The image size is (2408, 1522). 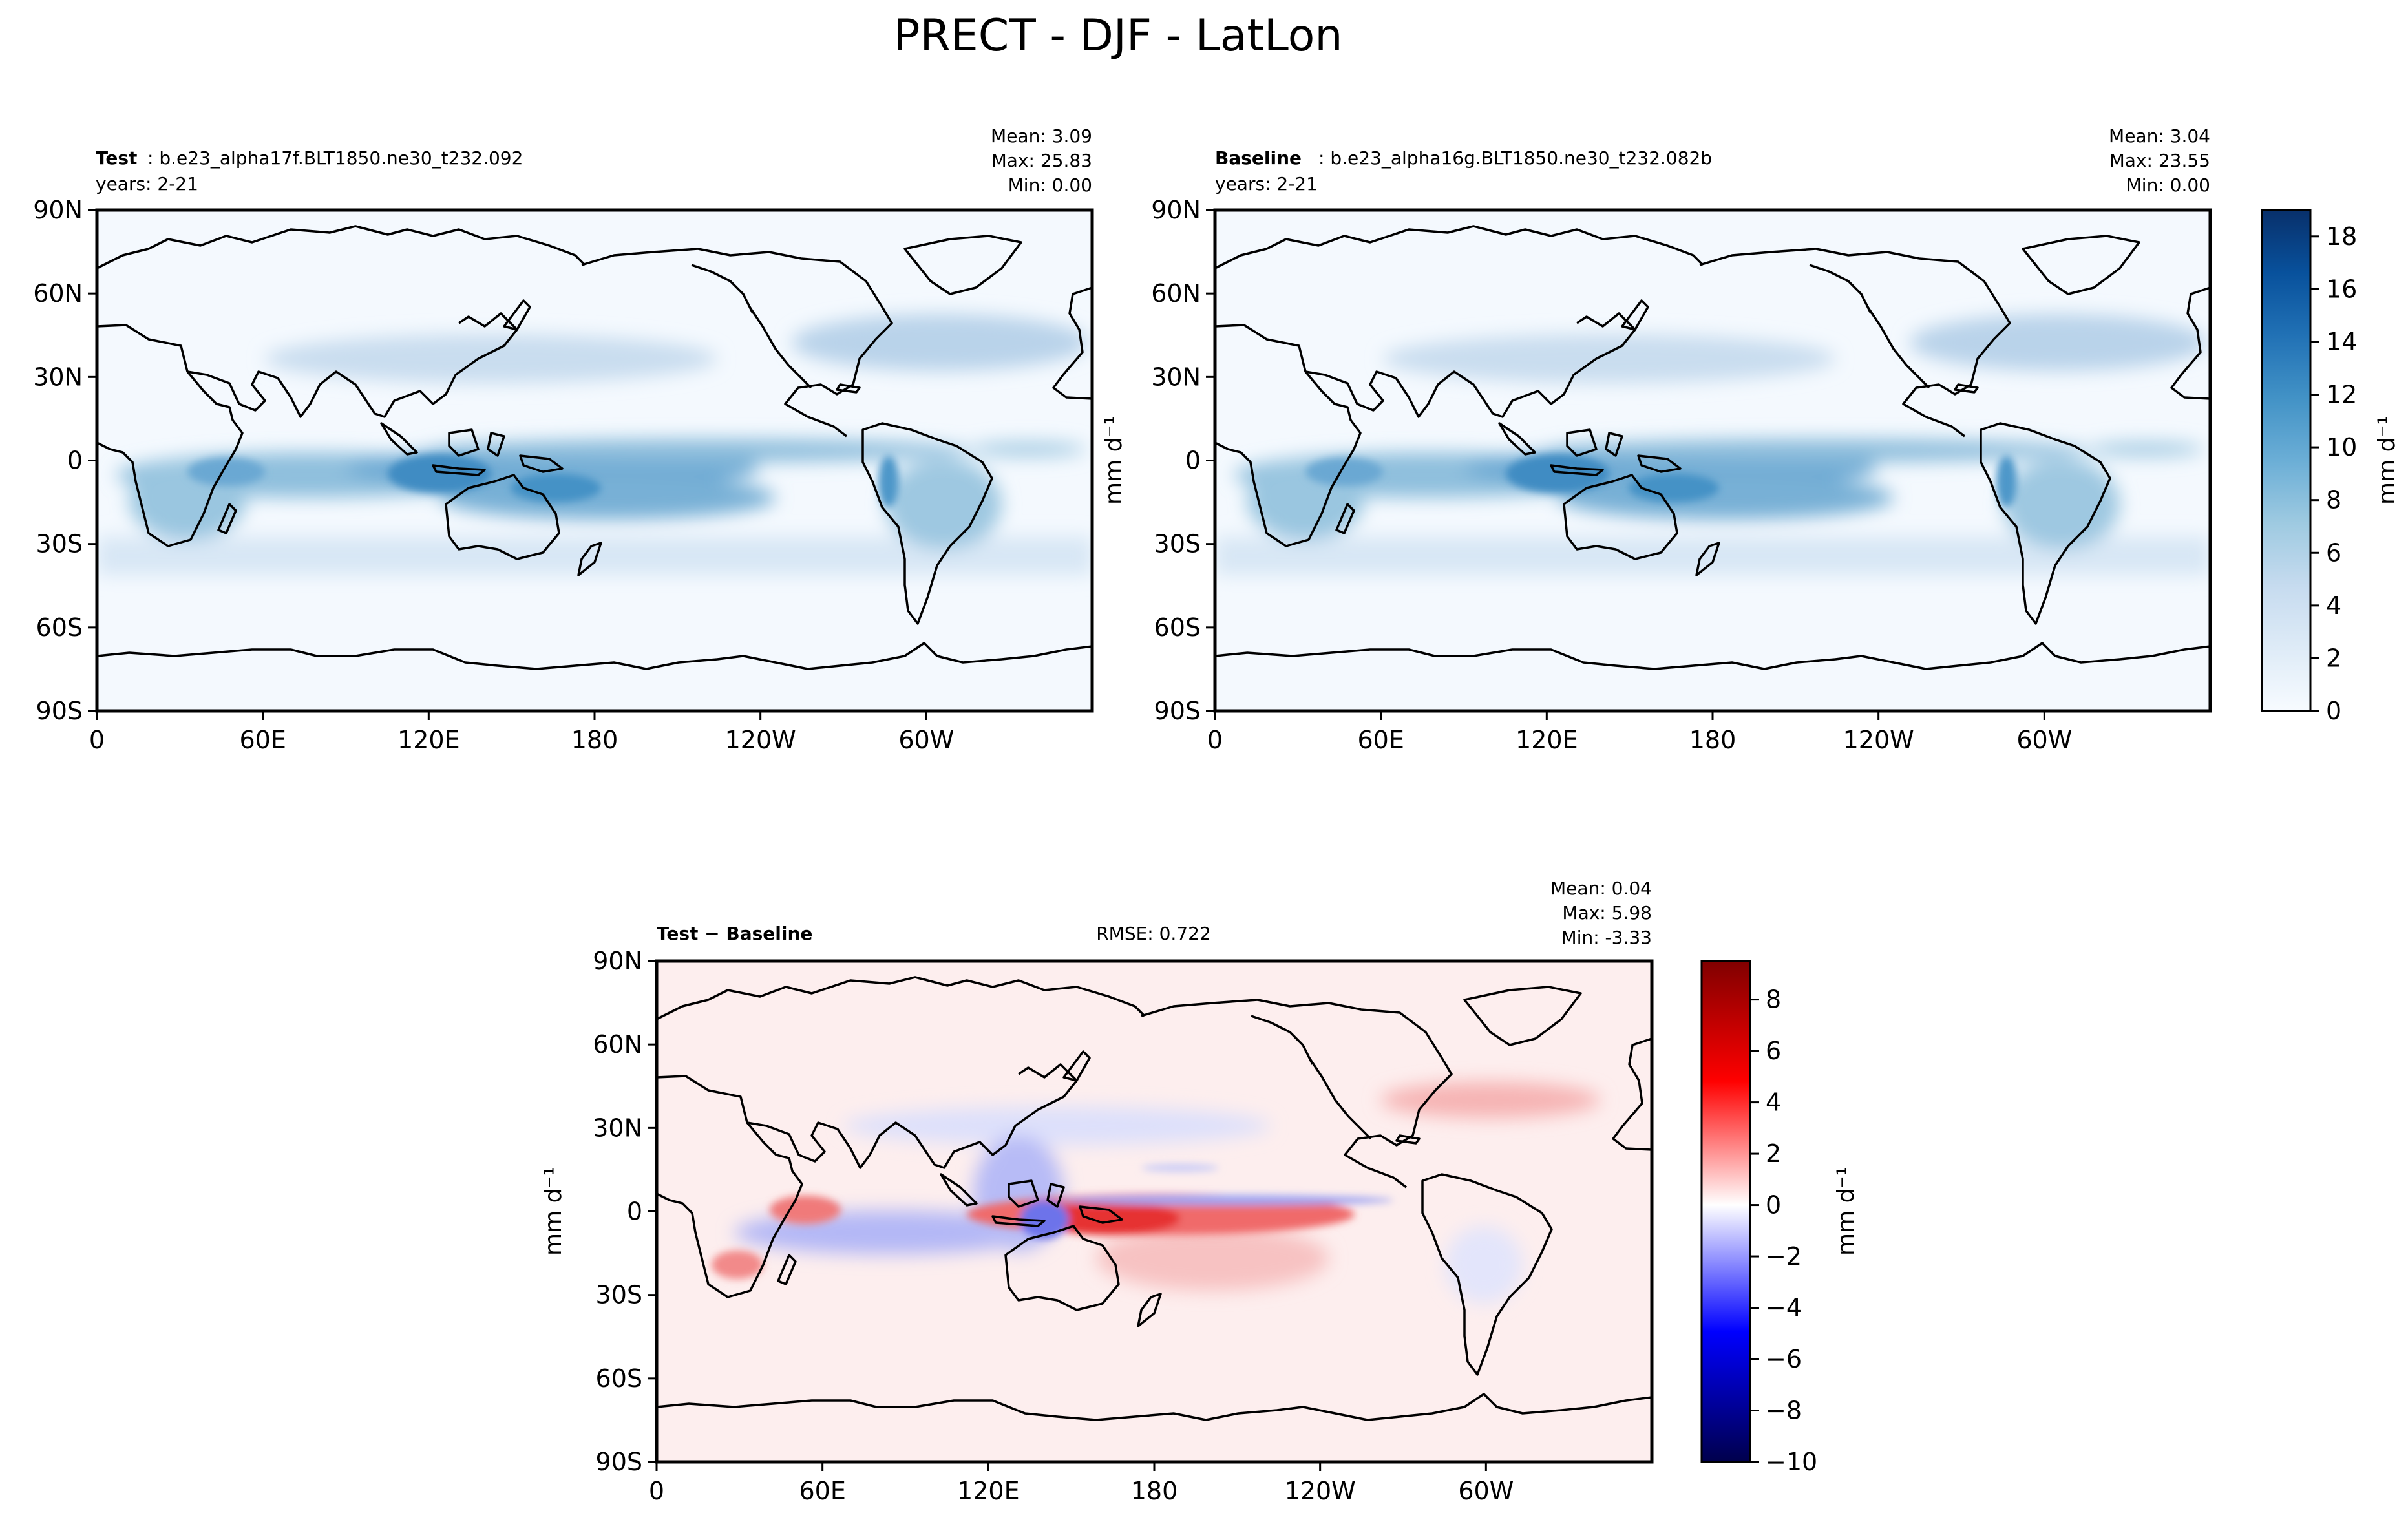 What do you see at coordinates (1783, 1231) in the screenshot?
I see `colorbar-diff-ticks: −10 −8 −6 −4 −2 0 2 4 6 8` at bounding box center [1783, 1231].